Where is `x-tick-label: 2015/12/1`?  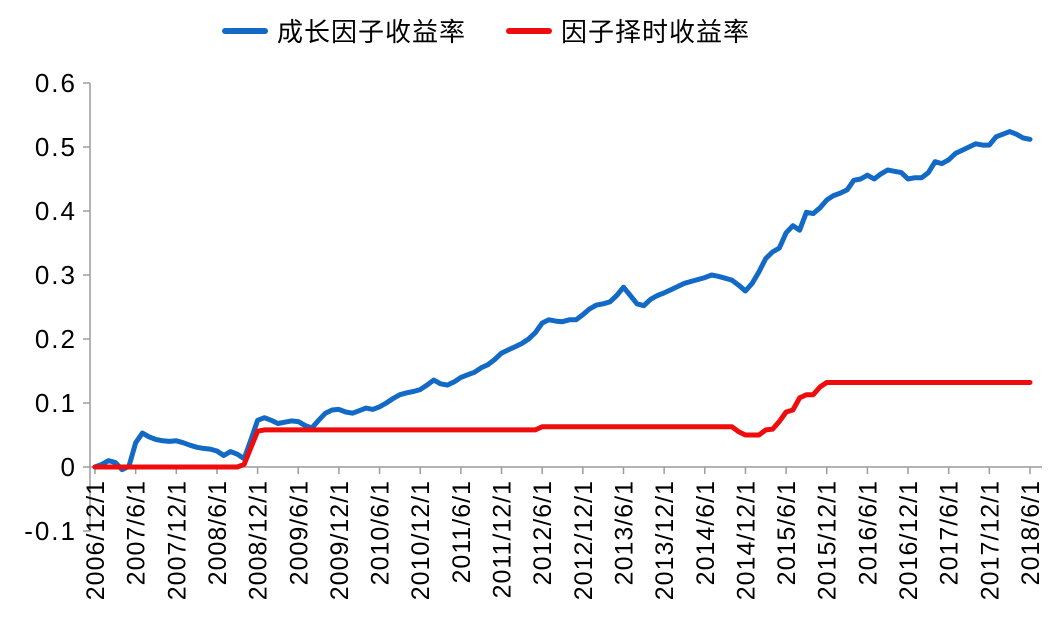
x-tick-label: 2015/12/1 is located at coordinates (828, 540).